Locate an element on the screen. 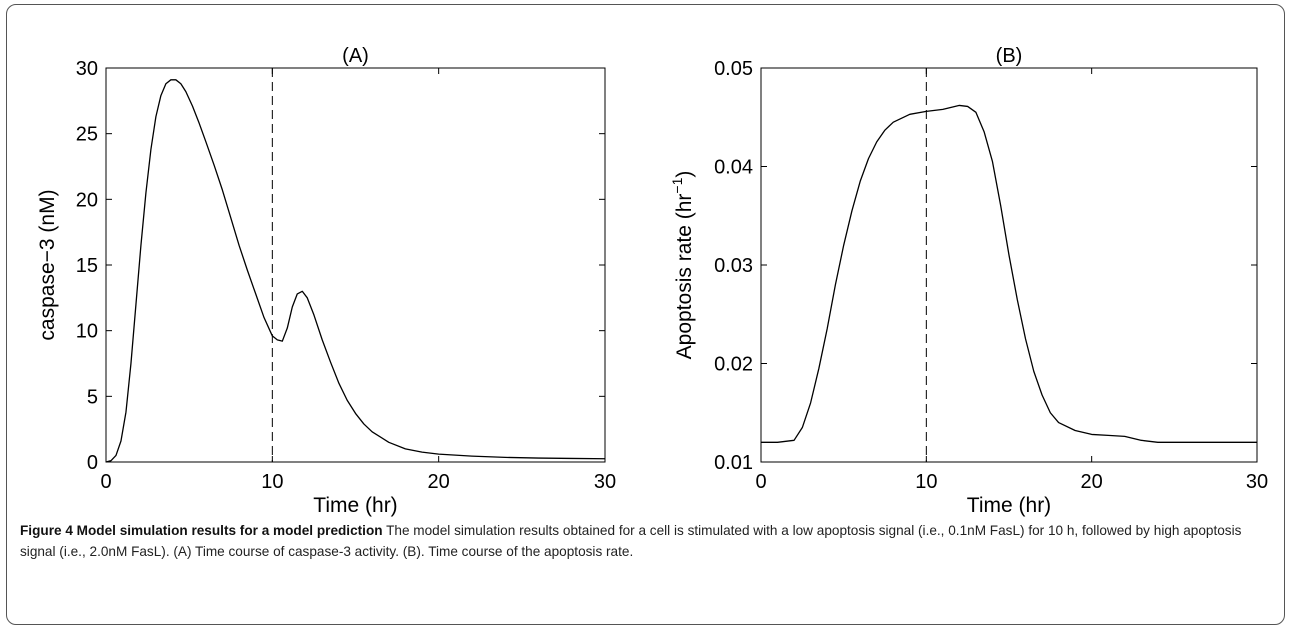 This screenshot has height=631, width=1293. chart-b-ytick-label: 0.02 is located at coordinates (733, 365).